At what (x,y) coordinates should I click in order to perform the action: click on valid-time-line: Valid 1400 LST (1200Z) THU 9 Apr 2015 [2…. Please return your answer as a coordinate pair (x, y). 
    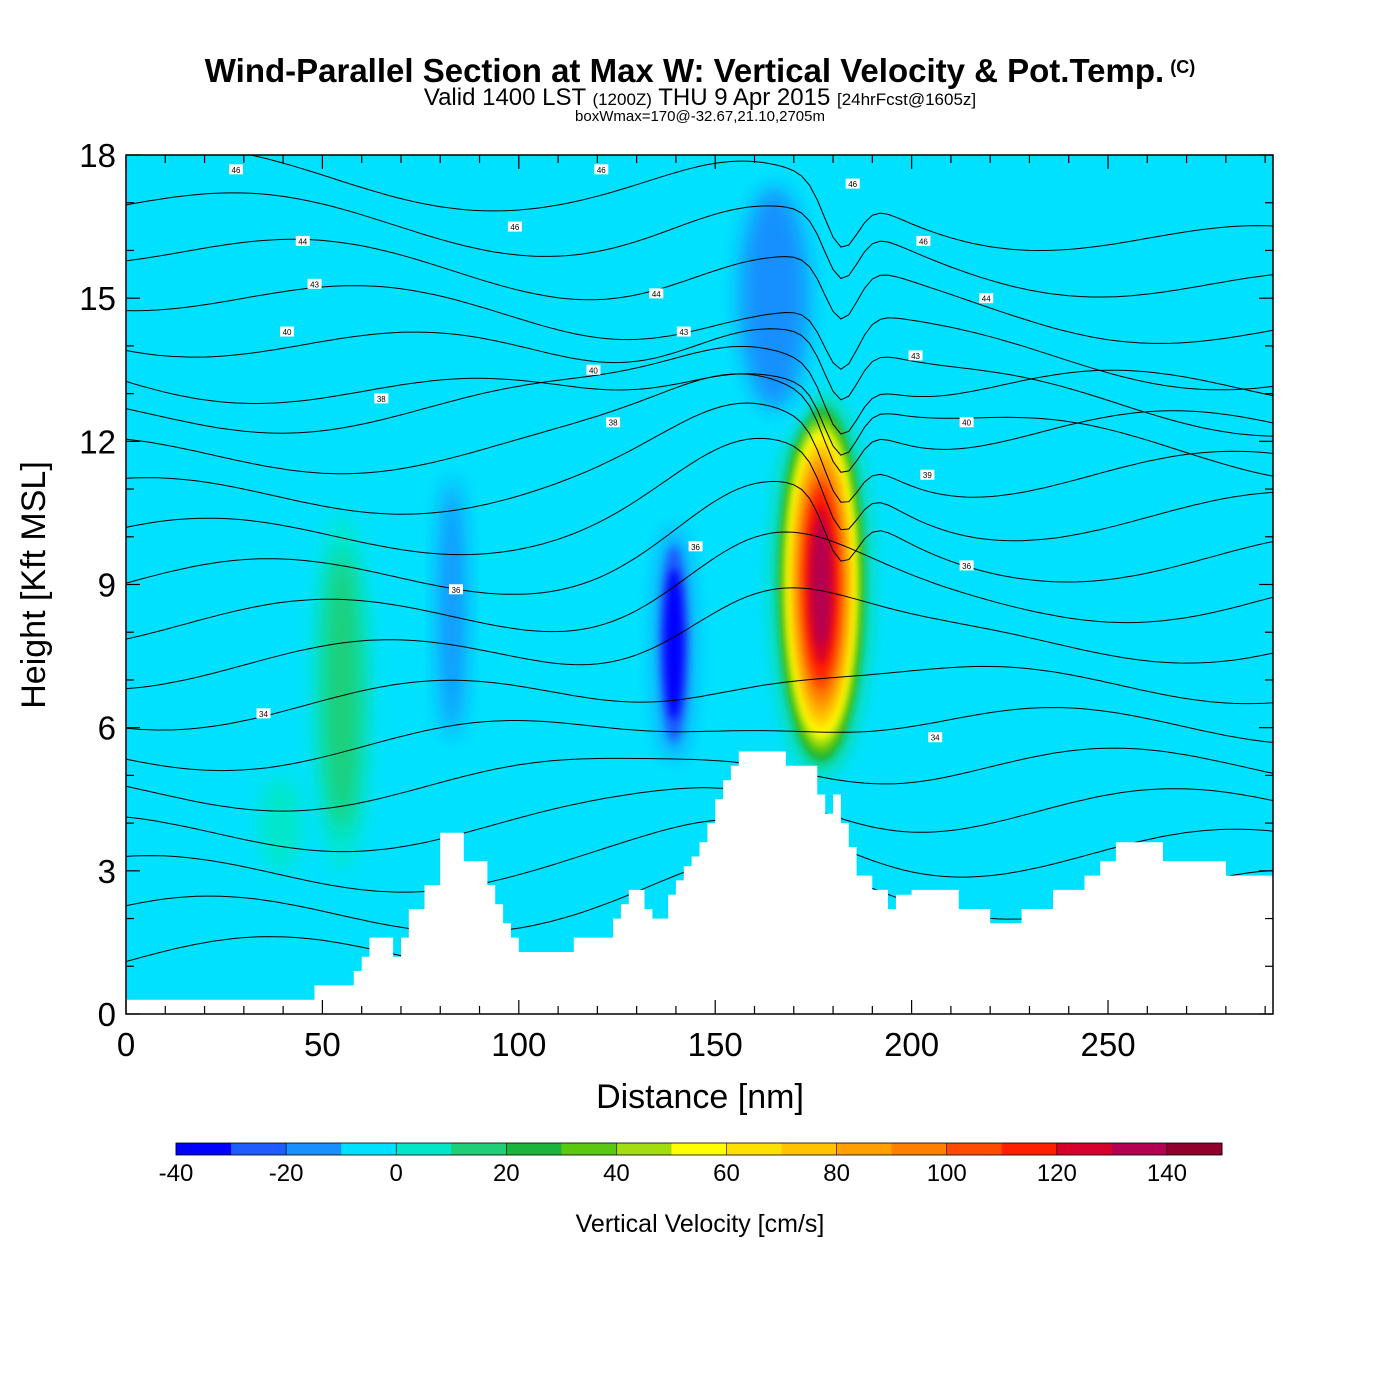
    Looking at the image, I should click on (700, 98).